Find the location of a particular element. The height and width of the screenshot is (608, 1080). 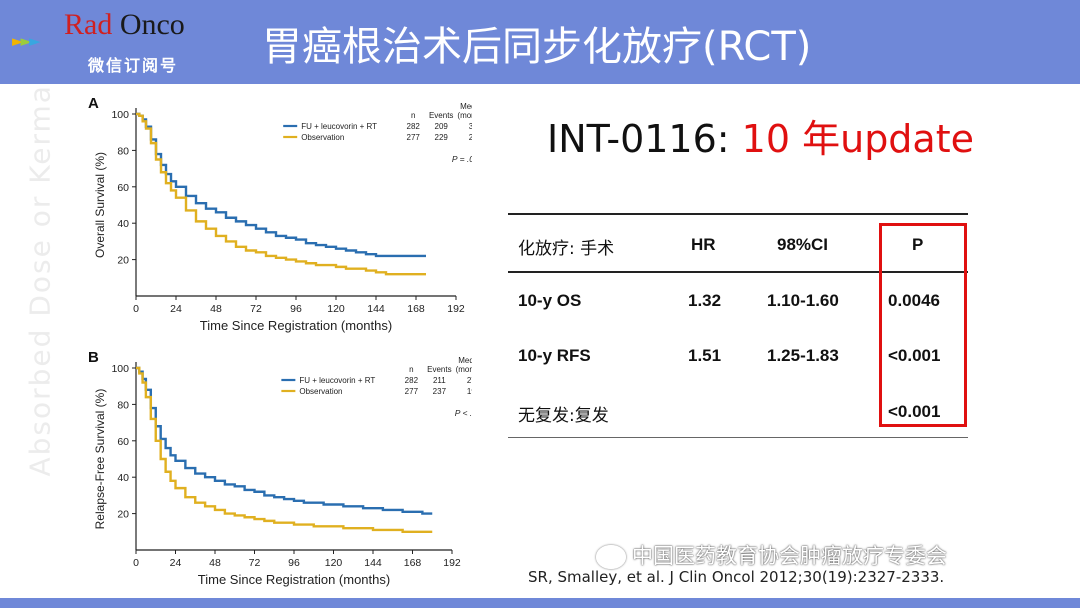

row-os-label: 10-y OS is located at coordinates (550, 300).